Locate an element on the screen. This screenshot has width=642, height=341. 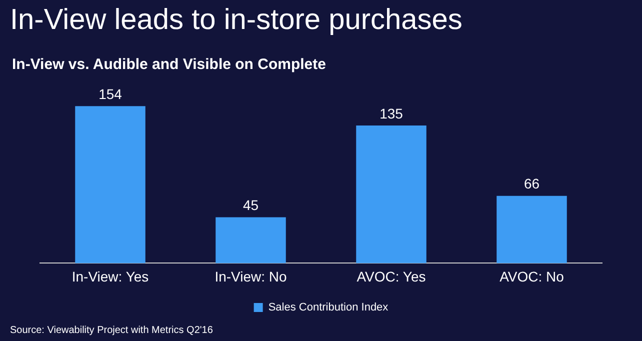
chart-title: In-View leads to in-store purchases is located at coordinates (236, 20).